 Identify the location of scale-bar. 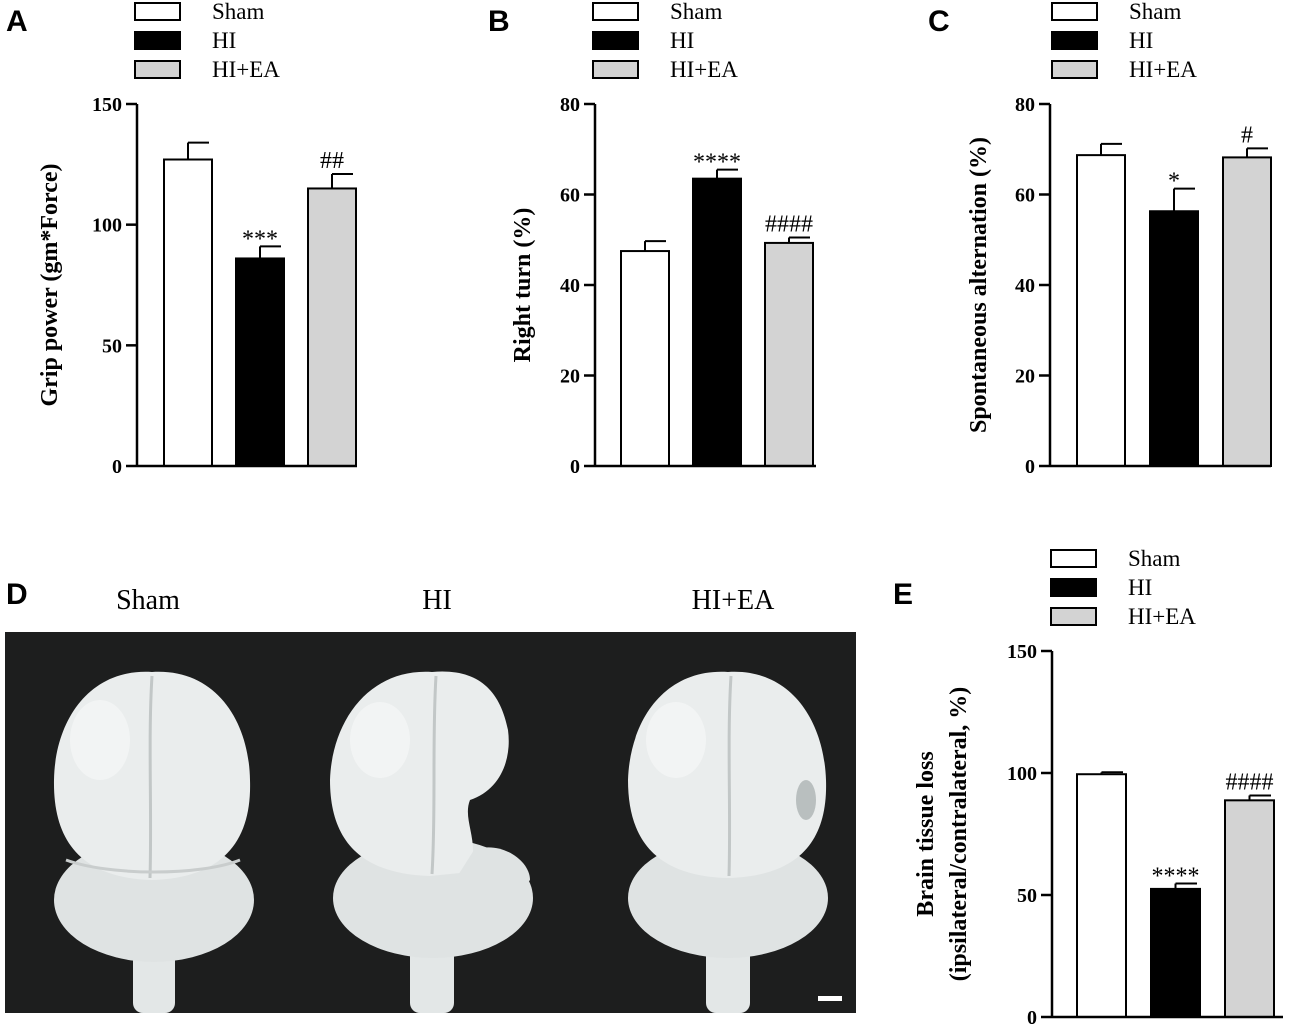
(830, 998).